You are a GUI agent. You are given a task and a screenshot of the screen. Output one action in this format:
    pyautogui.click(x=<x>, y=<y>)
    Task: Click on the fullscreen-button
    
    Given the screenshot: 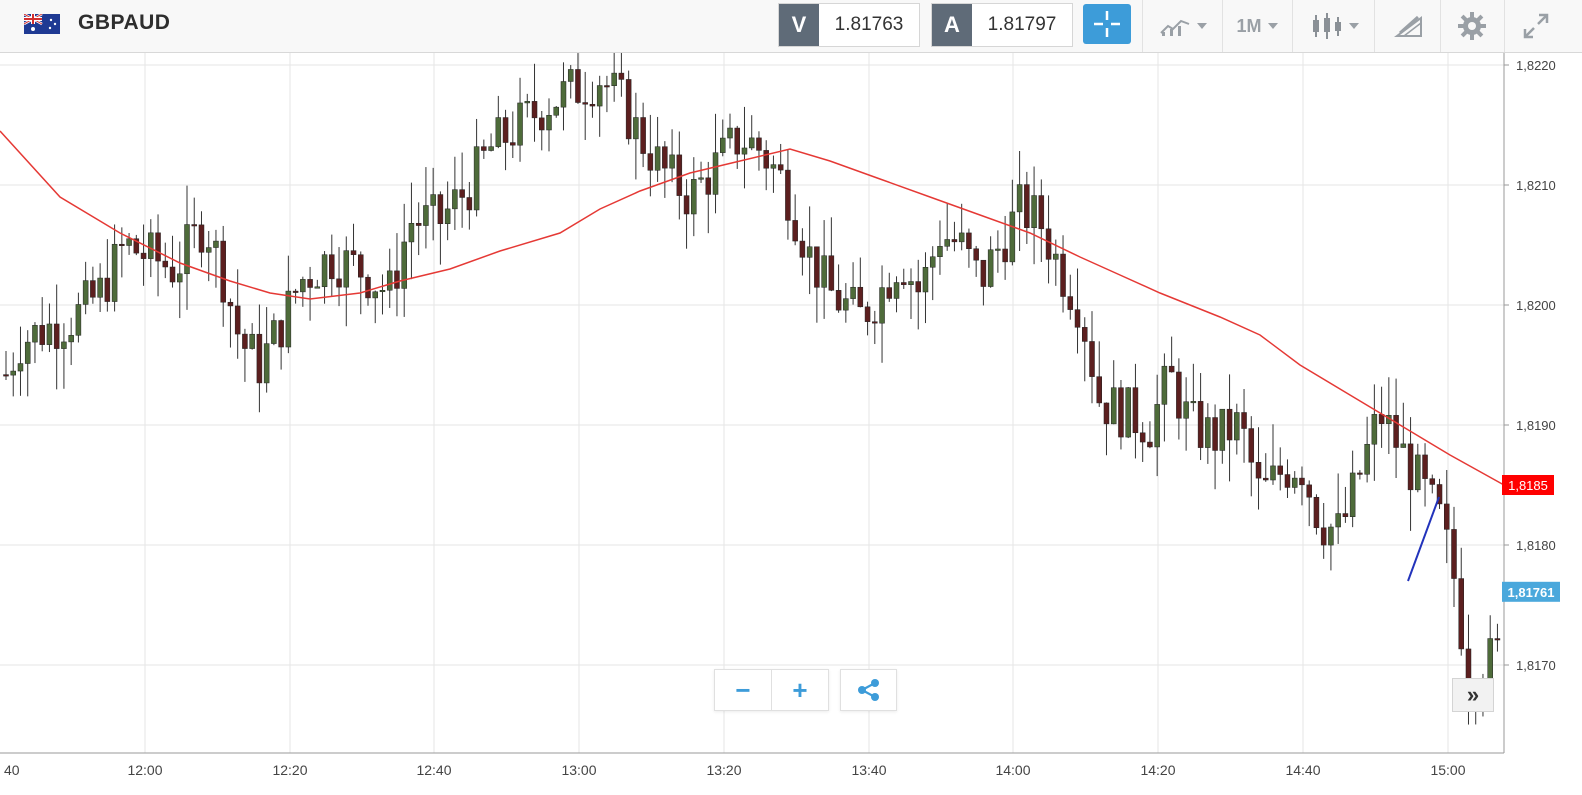 What is the action you would take?
    pyautogui.click(x=1536, y=26)
    